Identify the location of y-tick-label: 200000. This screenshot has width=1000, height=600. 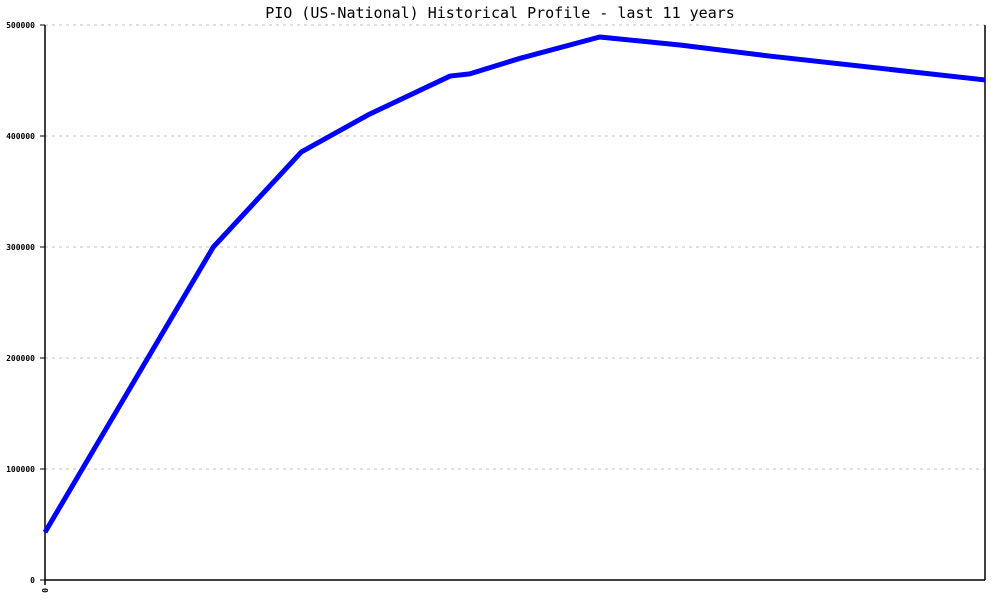
(20, 358).